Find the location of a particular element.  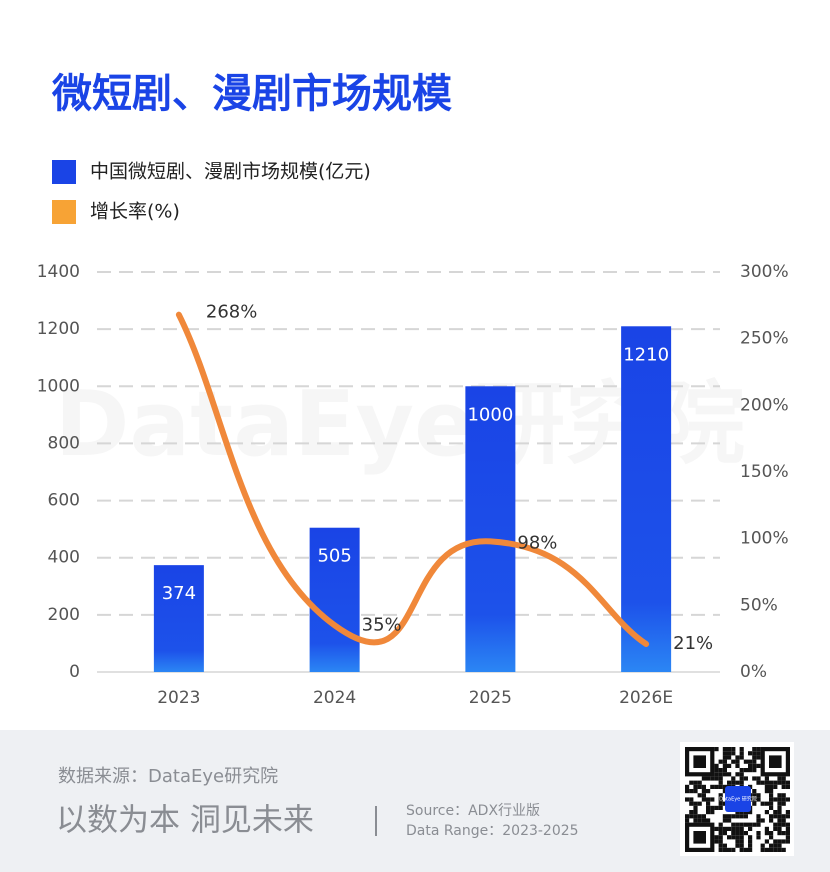

y2-tick-label: 100% is located at coordinates (764, 539).